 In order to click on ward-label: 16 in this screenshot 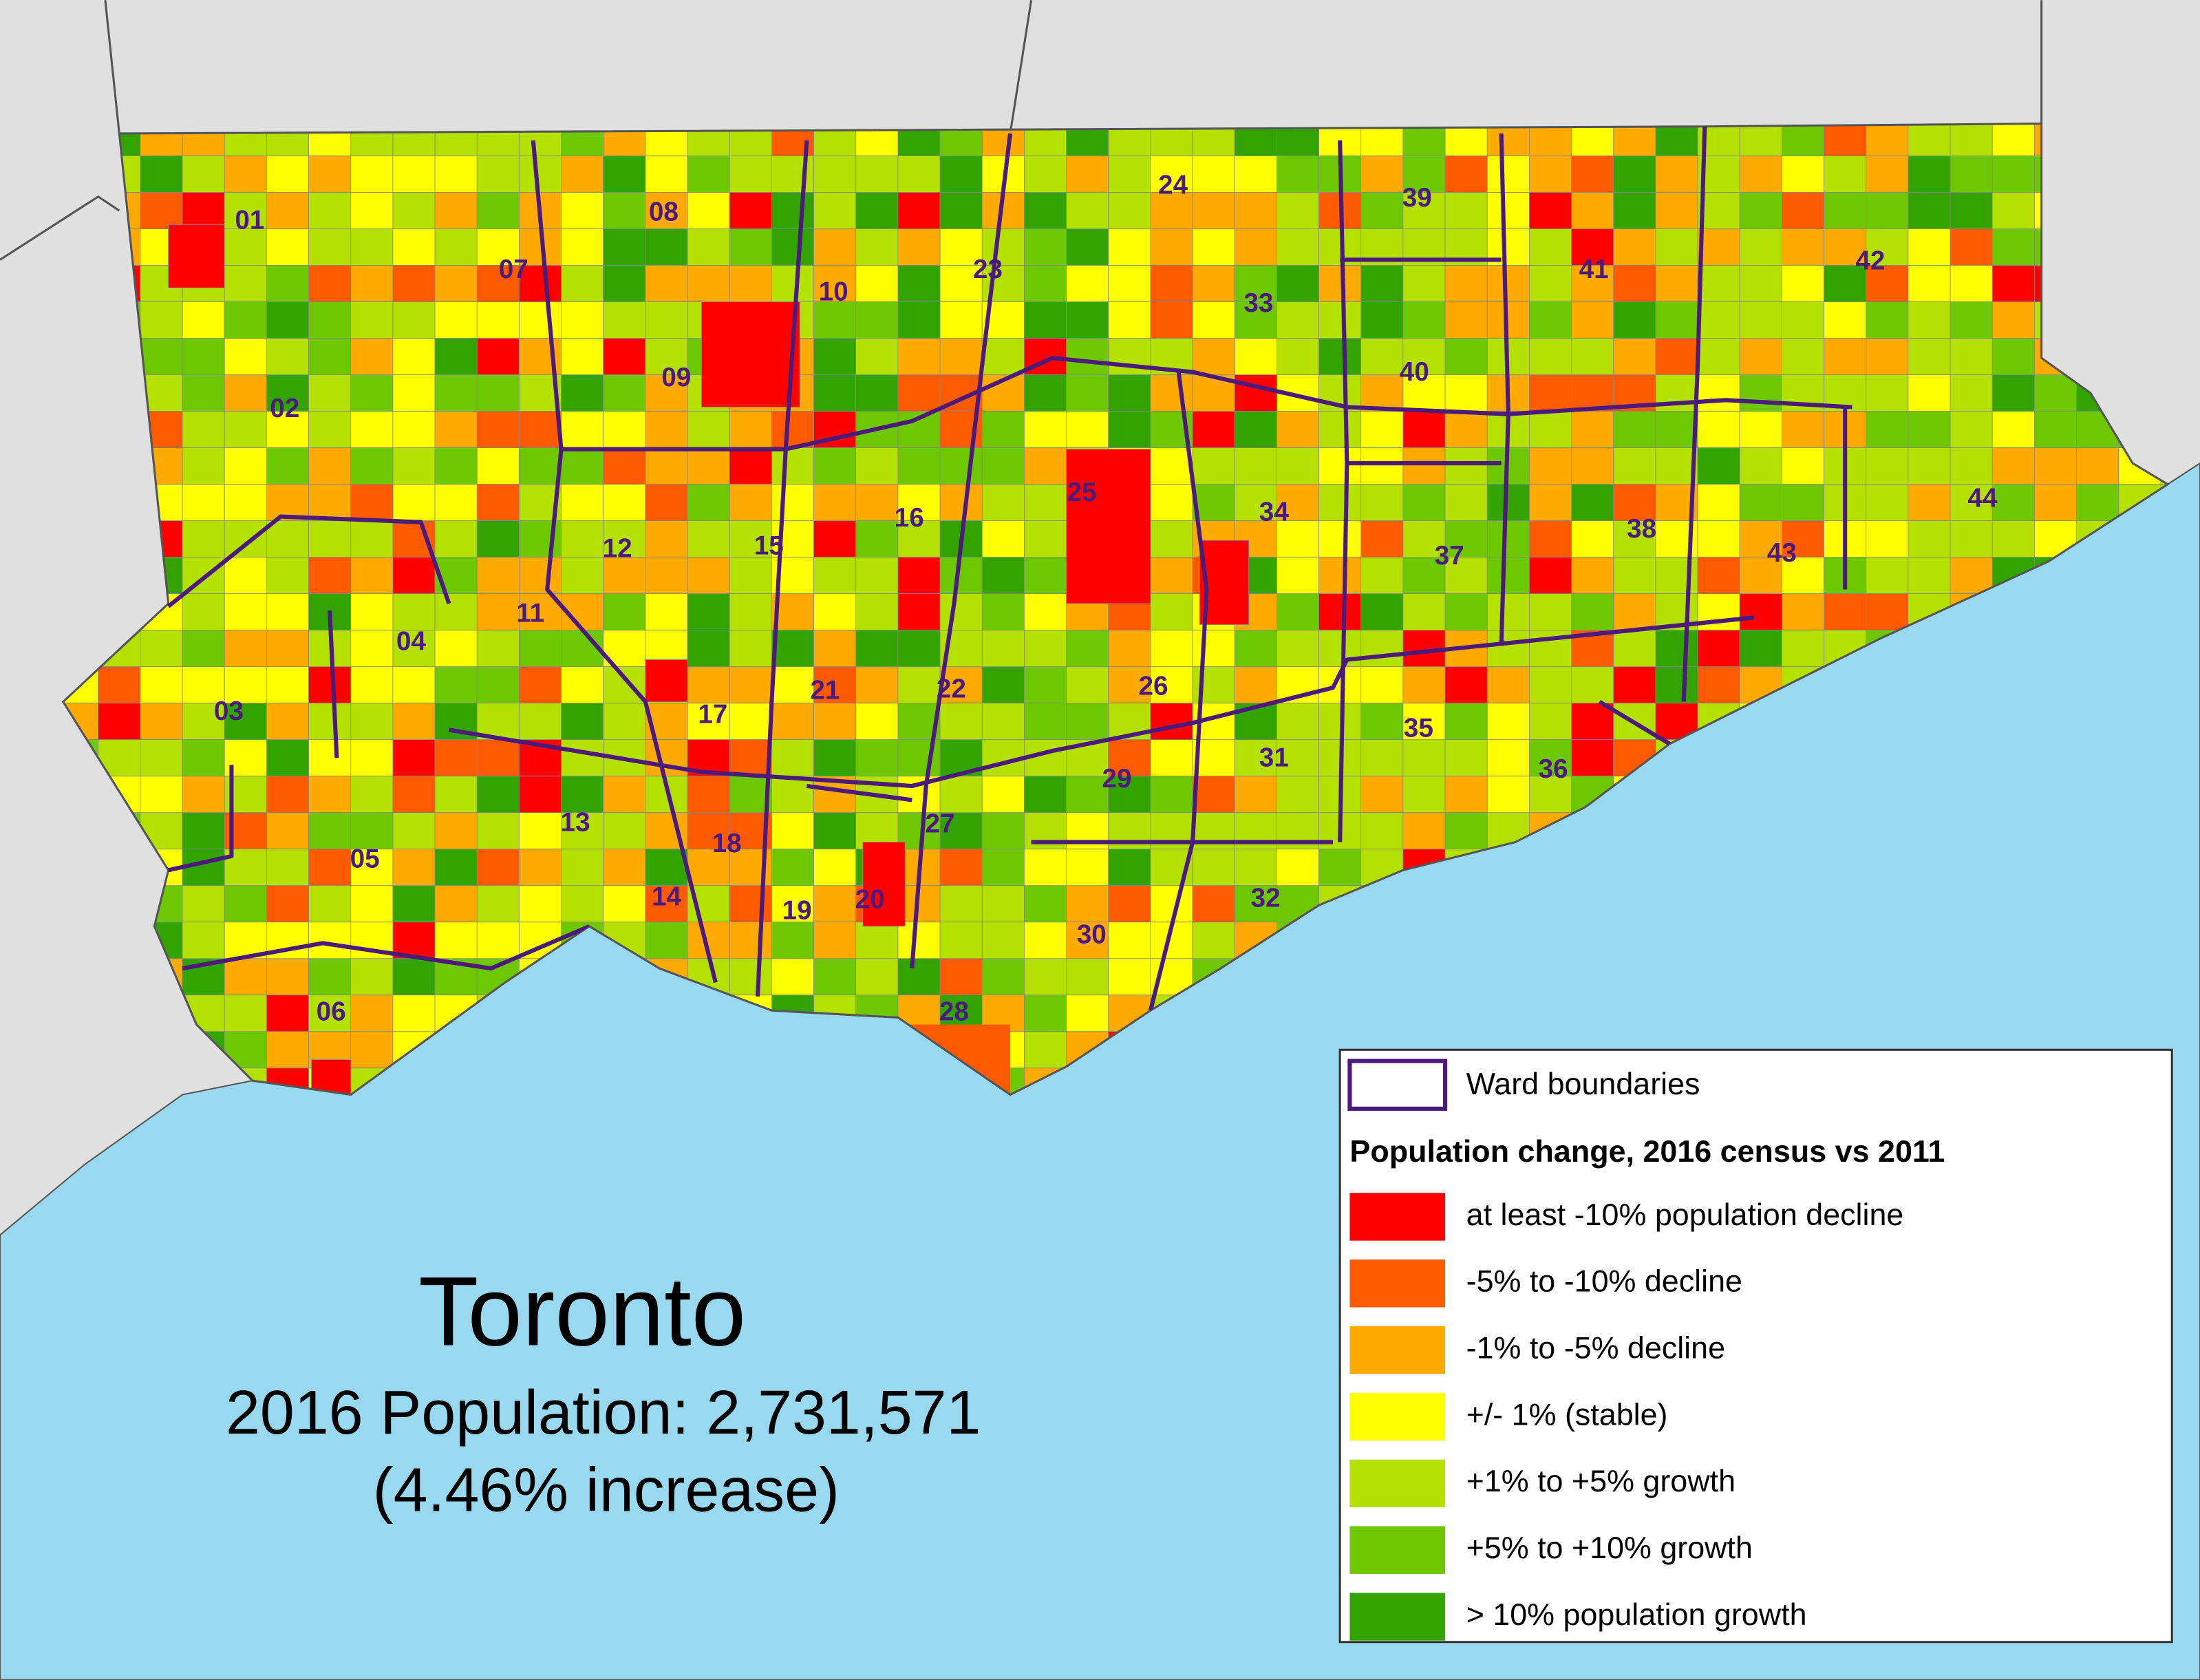, I will do `click(909, 518)`.